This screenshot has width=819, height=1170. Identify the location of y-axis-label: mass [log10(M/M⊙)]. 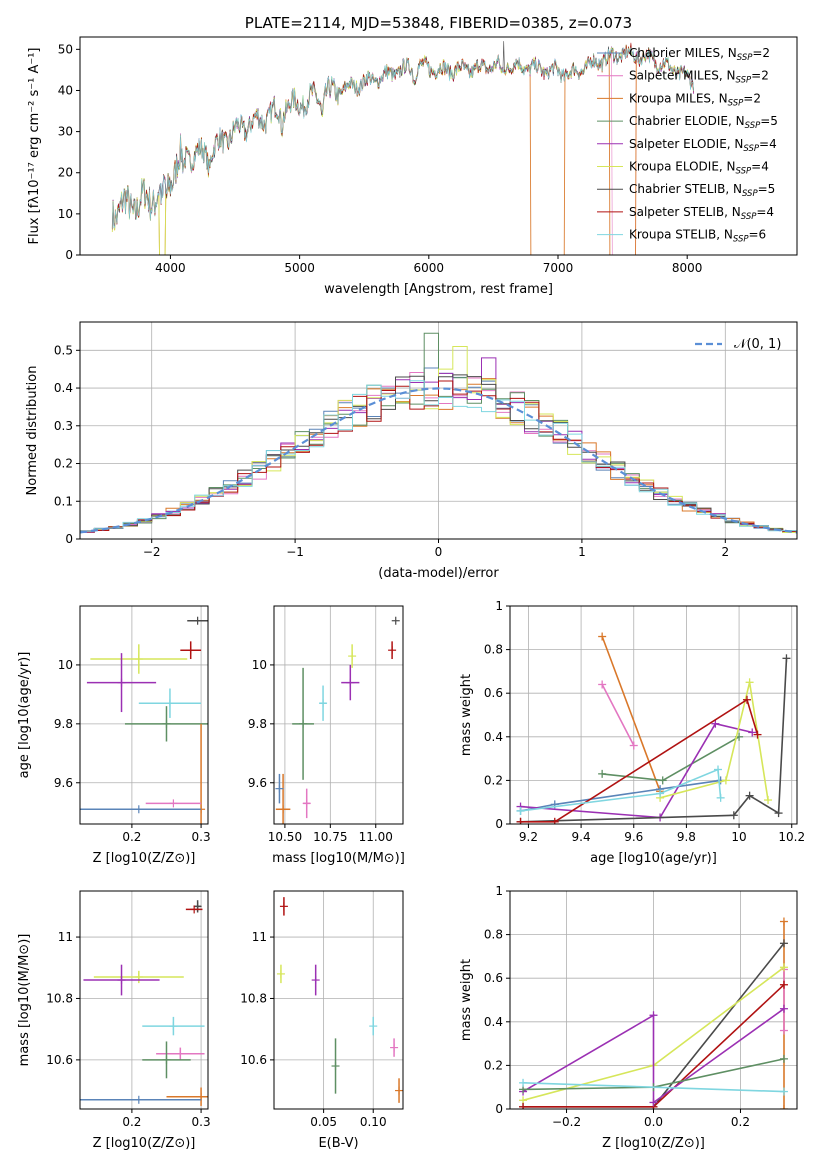
(24, 1000).